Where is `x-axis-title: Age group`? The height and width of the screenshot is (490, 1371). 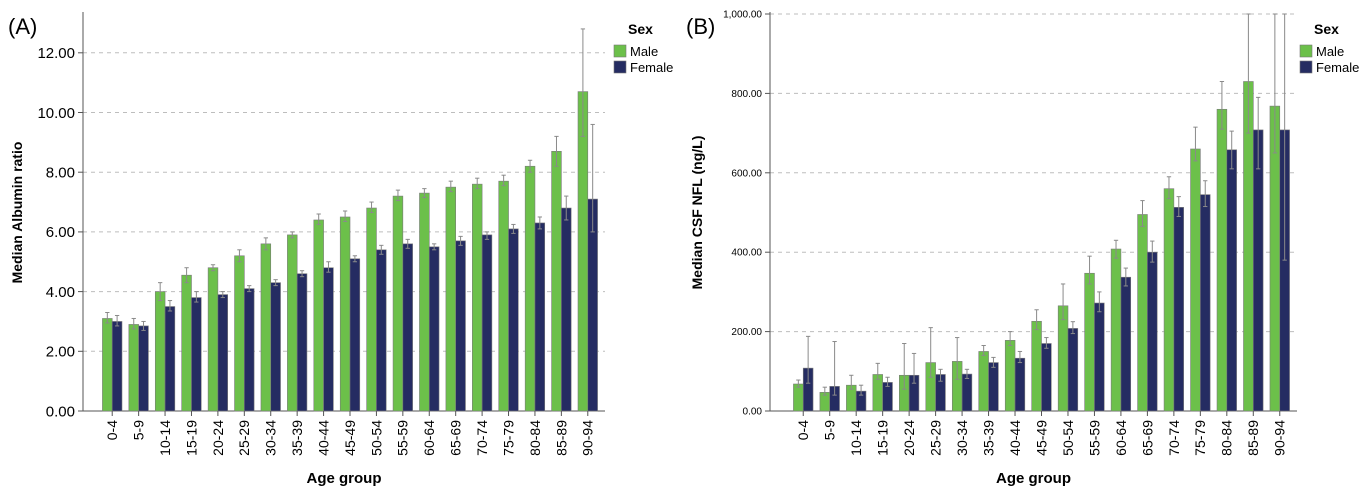 x-axis-title: Age group is located at coordinates (344, 478).